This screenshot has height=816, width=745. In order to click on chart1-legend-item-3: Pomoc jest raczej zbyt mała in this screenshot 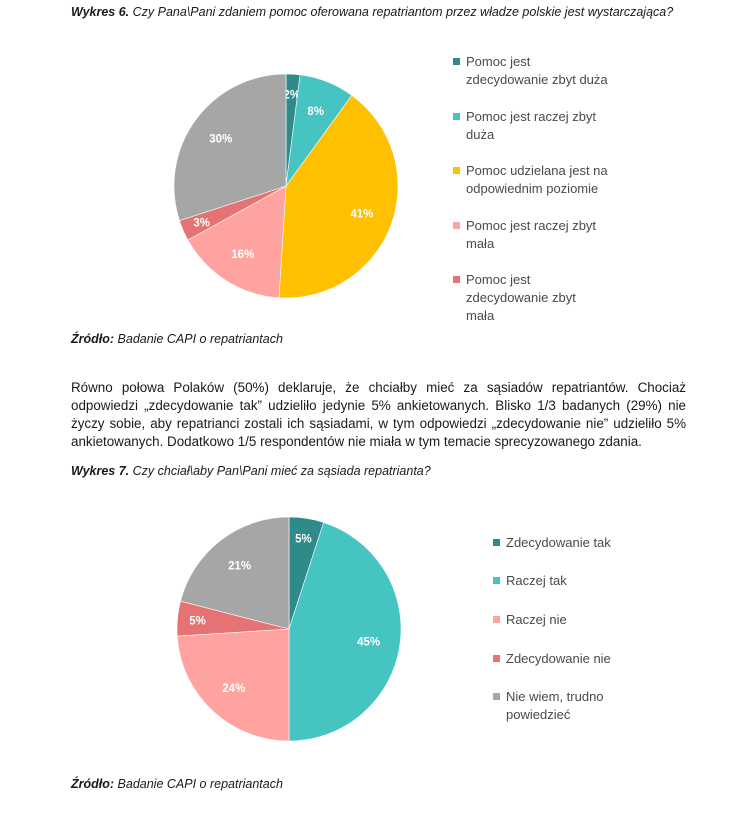, I will do `click(531, 234)`.